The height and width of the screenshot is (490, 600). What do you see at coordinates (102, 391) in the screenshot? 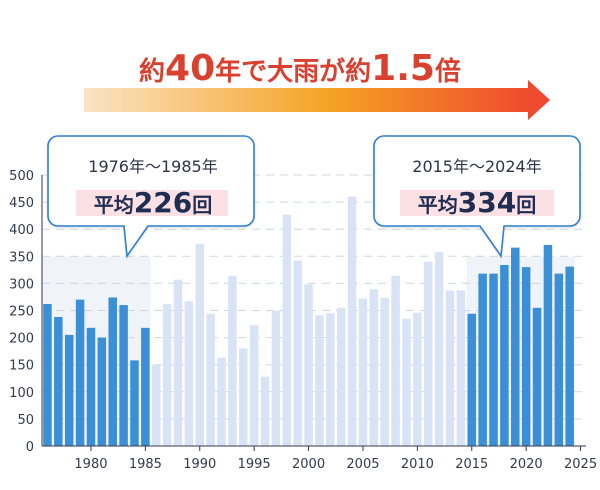
I see `bar-1981` at bounding box center [102, 391].